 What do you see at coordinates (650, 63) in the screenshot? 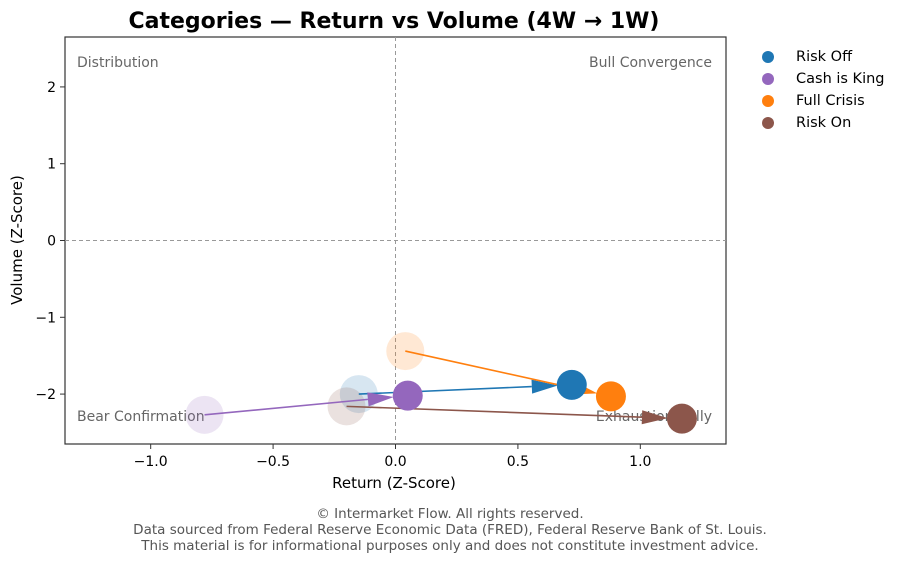
I see `quadrant-label-bull-convergence: Bull Convergence` at bounding box center [650, 63].